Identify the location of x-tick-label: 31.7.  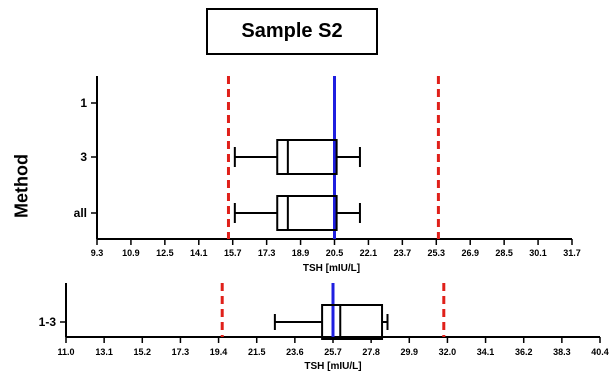
(572, 253).